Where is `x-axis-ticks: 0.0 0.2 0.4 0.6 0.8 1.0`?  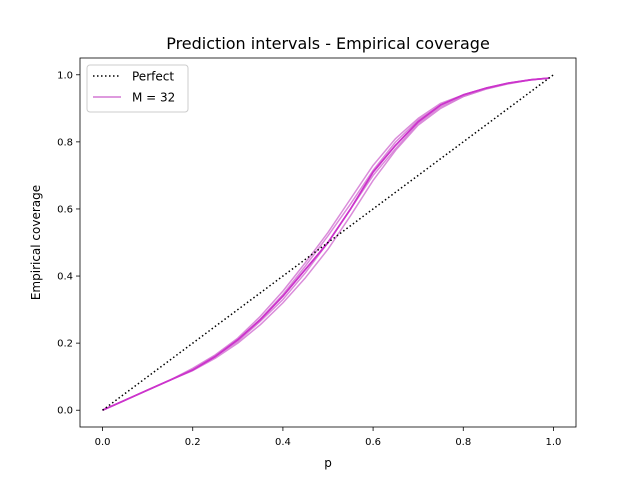 x-axis-ticks: 0.0 0.2 0.4 0.6 0.8 1.0 is located at coordinates (328, 437).